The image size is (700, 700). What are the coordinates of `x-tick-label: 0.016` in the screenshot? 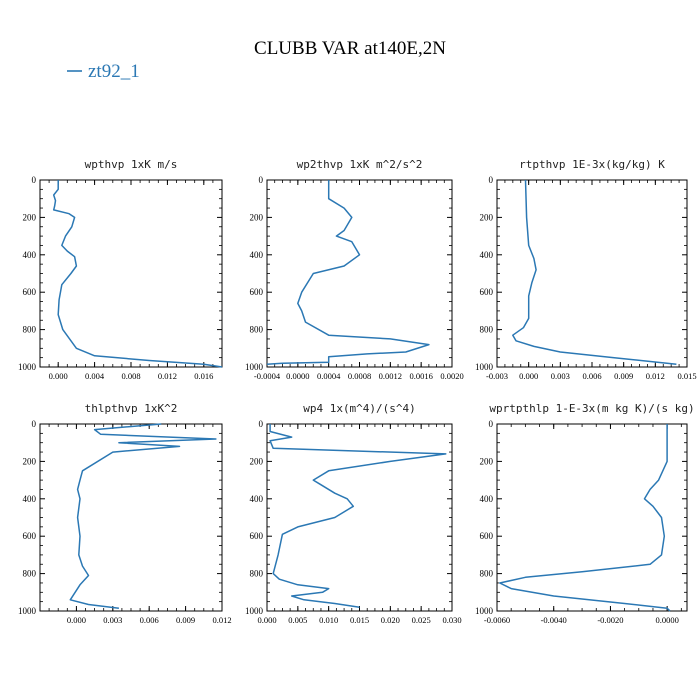 It's located at (203, 376).